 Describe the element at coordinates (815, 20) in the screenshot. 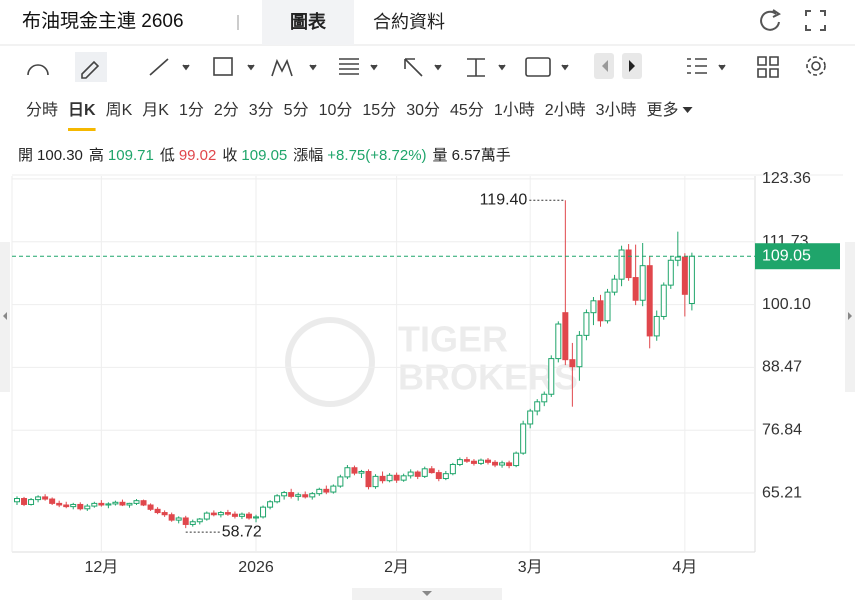

I see `fullscreen-icon` at that location.